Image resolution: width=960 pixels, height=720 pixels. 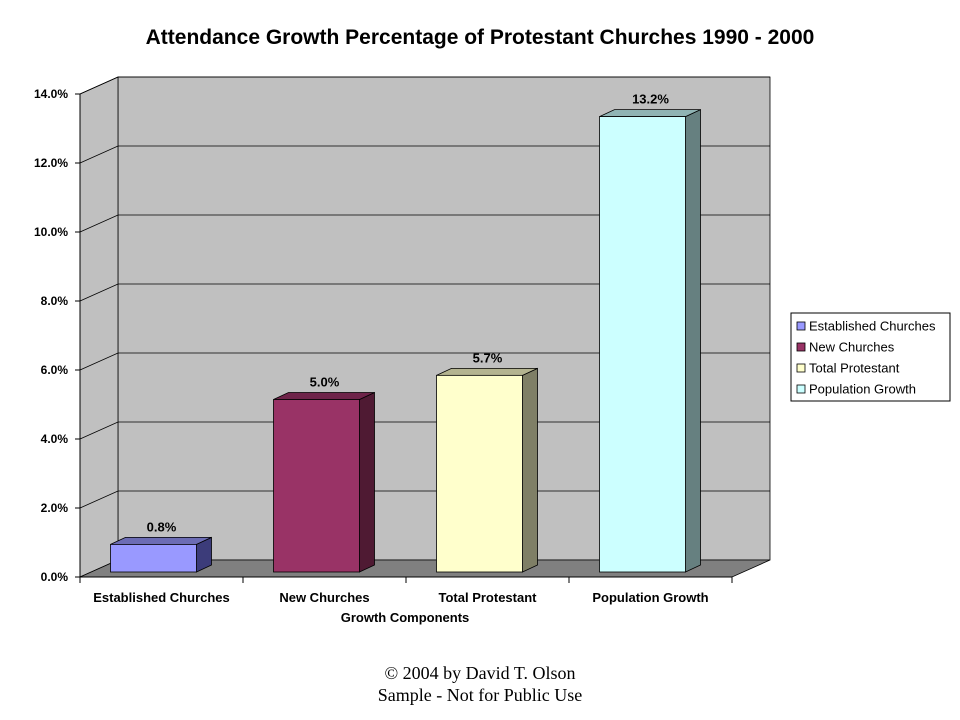 I want to click on data-label: 5.0%, so click(x=325, y=382).